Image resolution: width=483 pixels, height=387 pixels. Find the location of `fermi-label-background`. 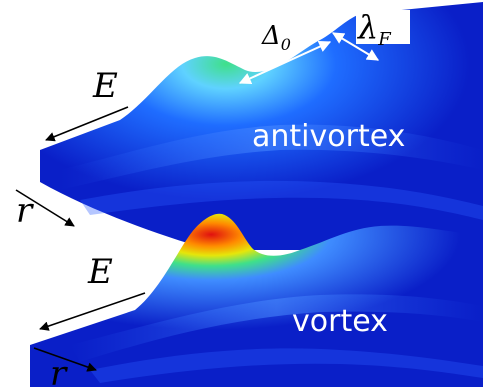

fermi-label-background is located at coordinates (383, 27).